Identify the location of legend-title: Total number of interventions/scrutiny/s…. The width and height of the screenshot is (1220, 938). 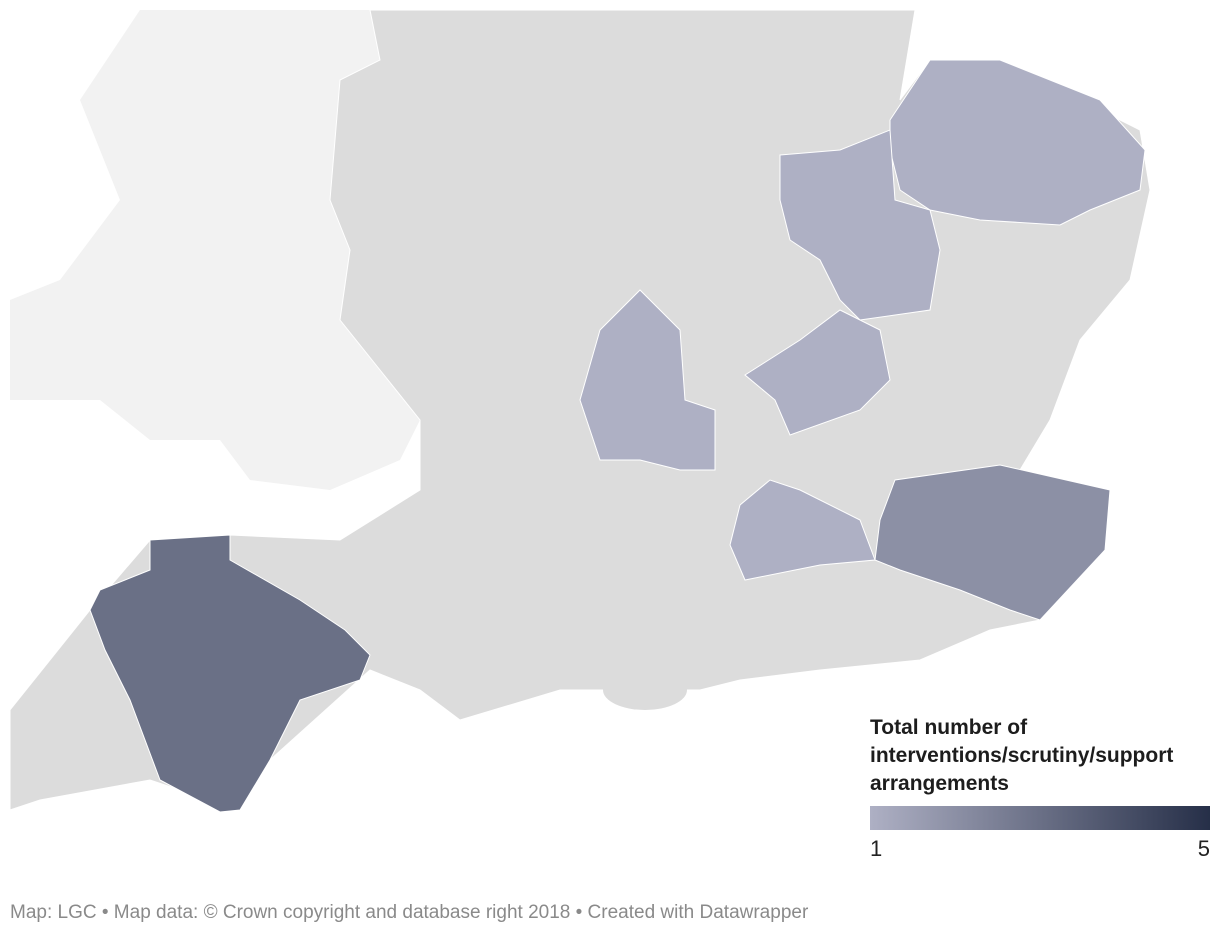
(1022, 755).